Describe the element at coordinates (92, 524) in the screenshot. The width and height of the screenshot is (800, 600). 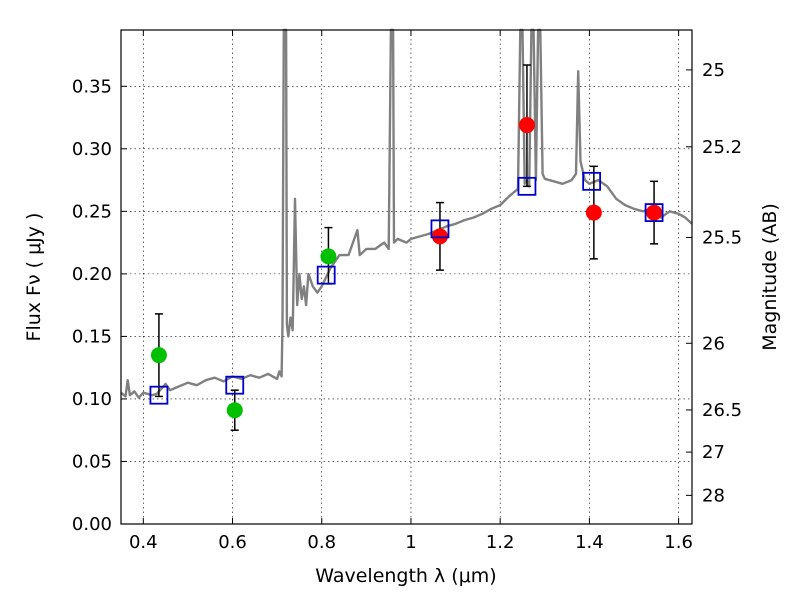
I see `y-tick-label: 0.00` at that location.